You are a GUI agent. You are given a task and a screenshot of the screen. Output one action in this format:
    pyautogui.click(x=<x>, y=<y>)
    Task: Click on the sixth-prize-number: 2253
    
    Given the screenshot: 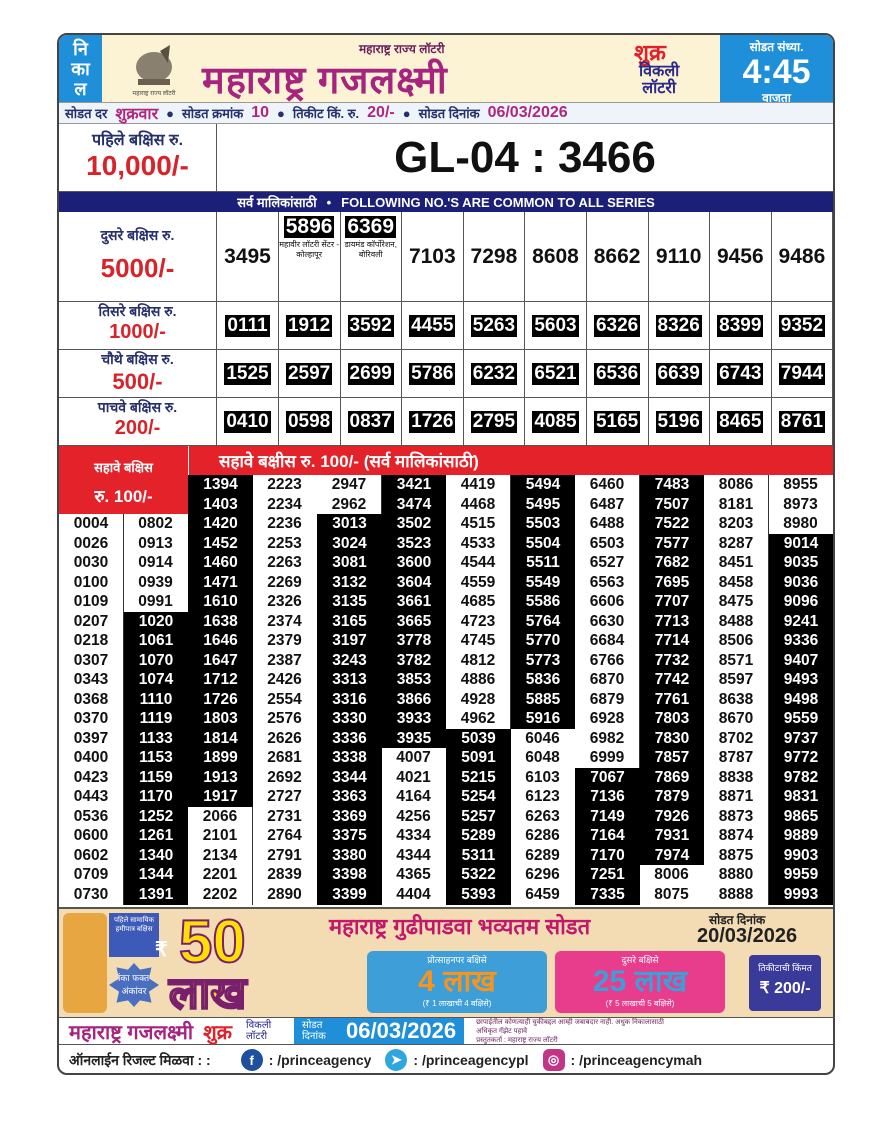 What is the action you would take?
    pyautogui.click(x=285, y=543)
    